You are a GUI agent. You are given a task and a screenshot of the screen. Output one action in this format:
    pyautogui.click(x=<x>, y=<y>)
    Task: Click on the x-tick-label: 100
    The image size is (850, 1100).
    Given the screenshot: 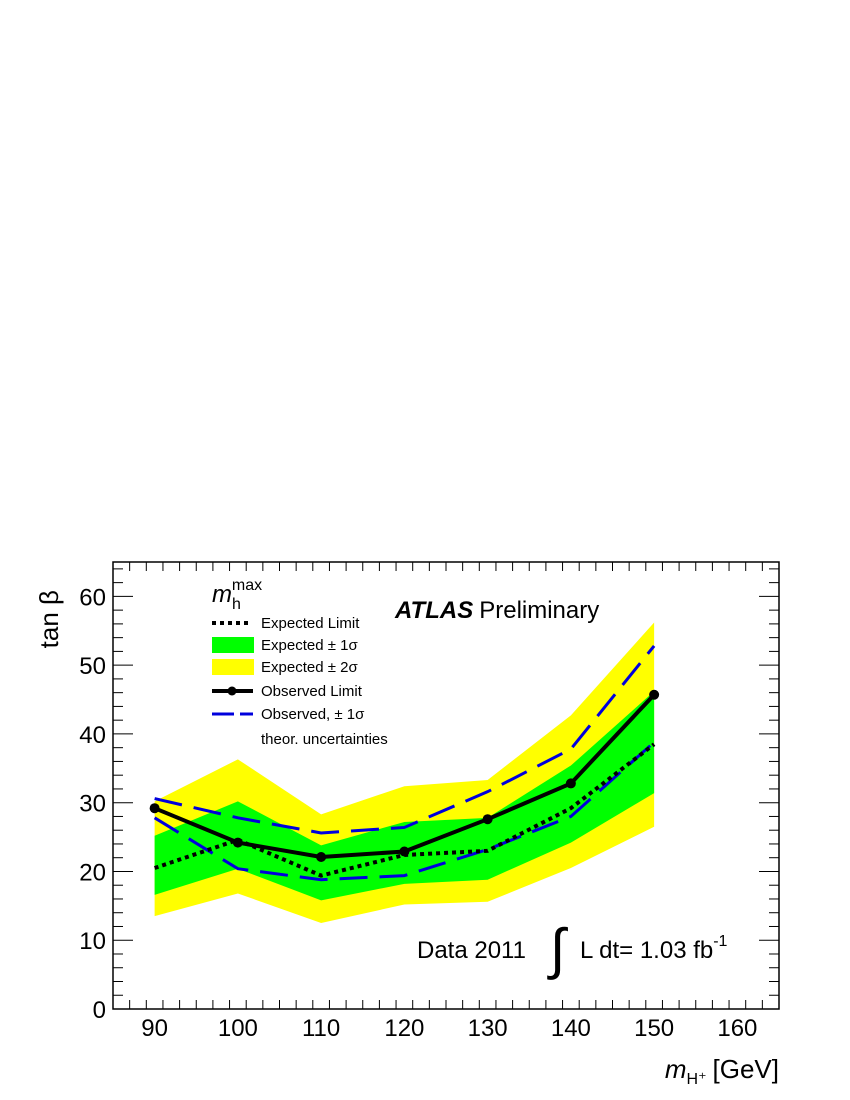 What is the action you would take?
    pyautogui.click(x=238, y=1028)
    